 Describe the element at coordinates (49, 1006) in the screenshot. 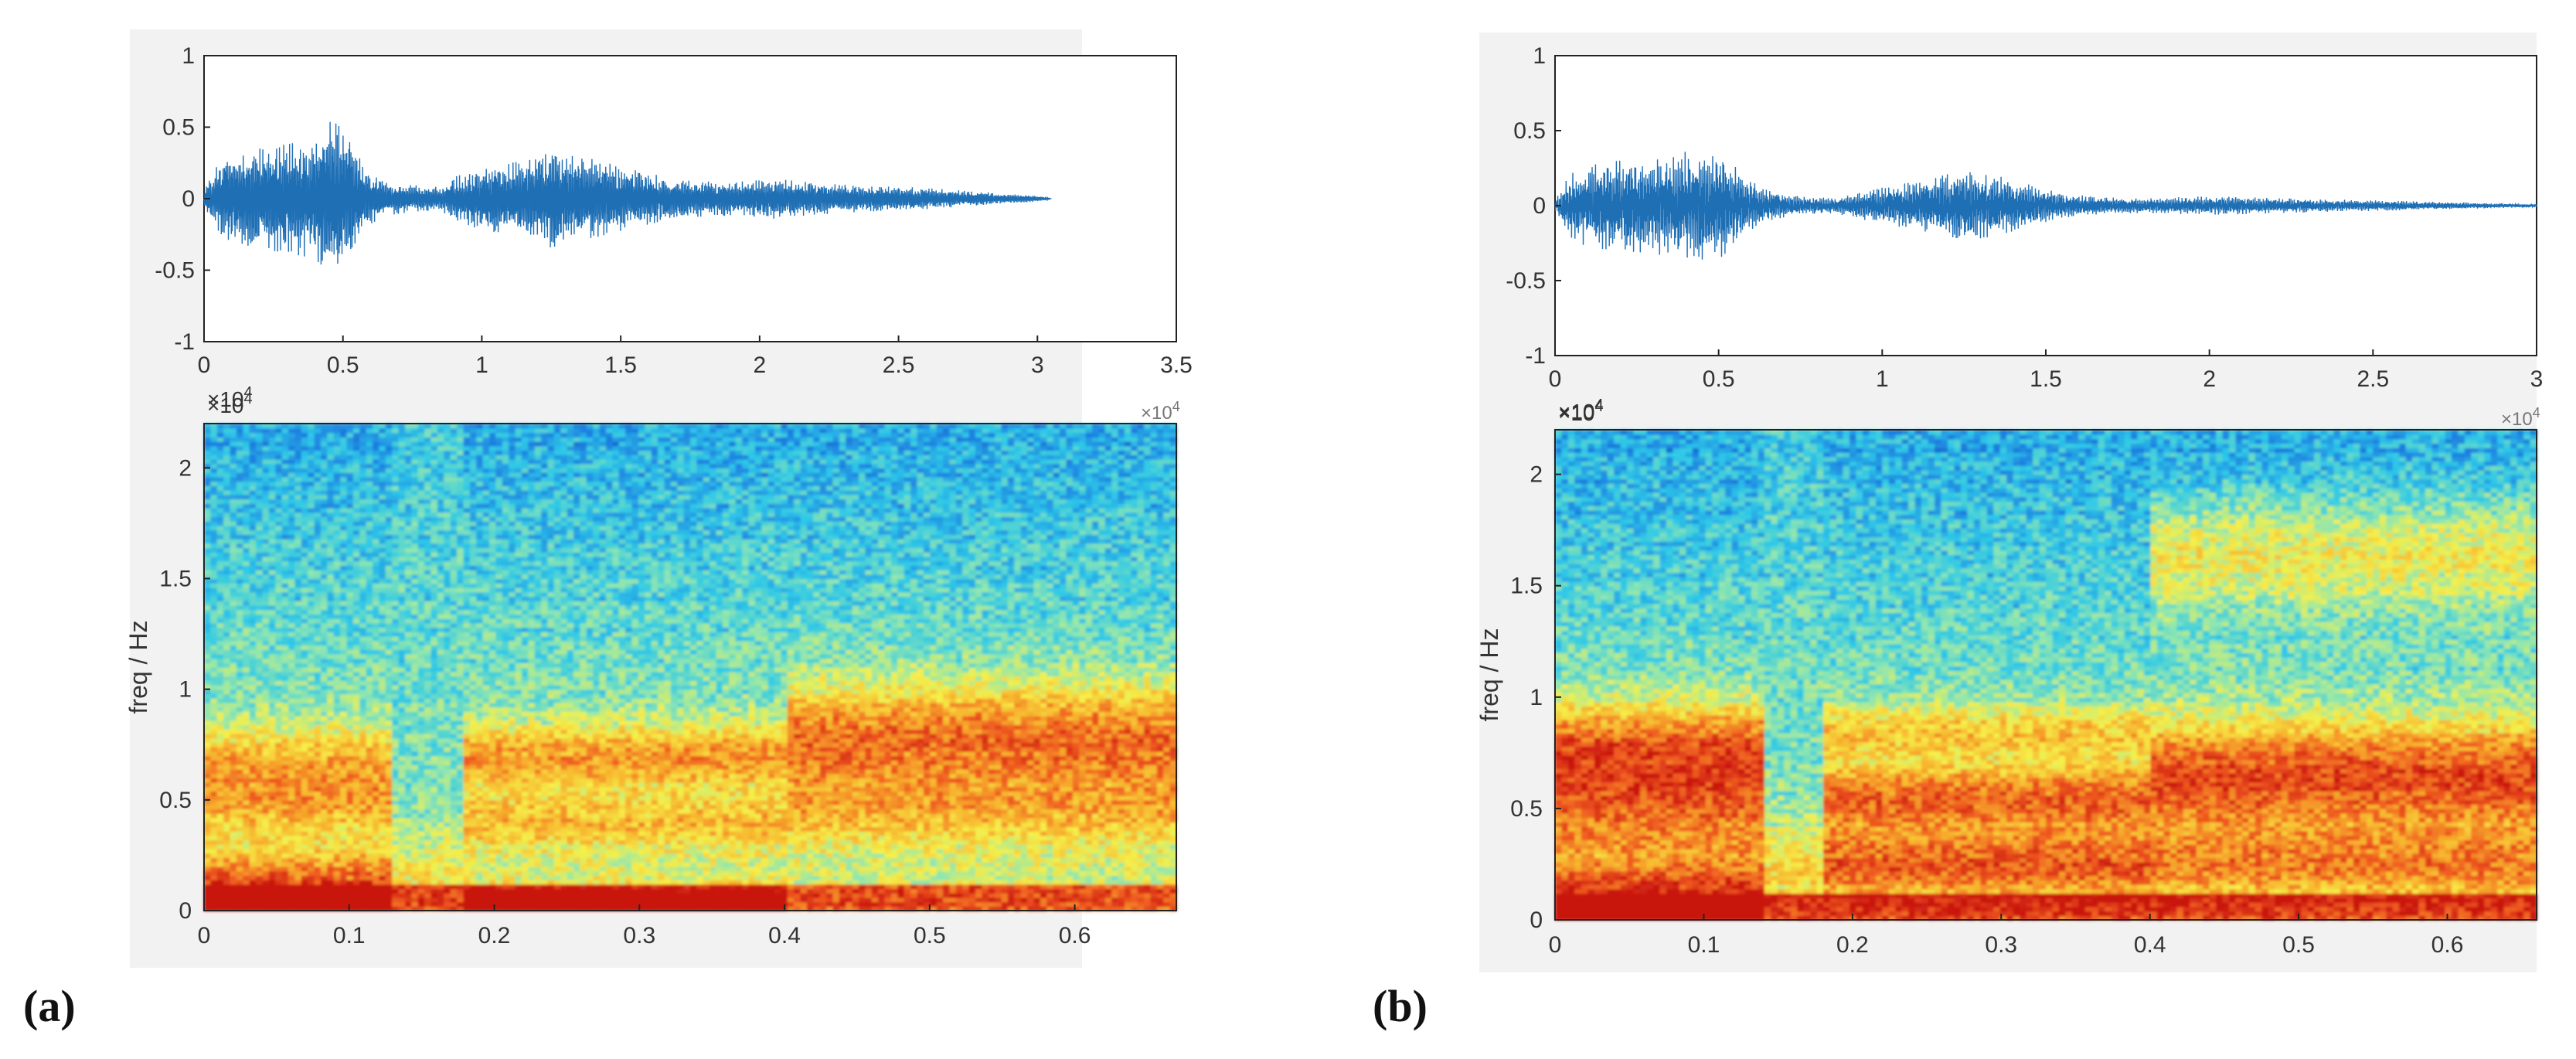

I see `panel-label-a: (a)` at that location.